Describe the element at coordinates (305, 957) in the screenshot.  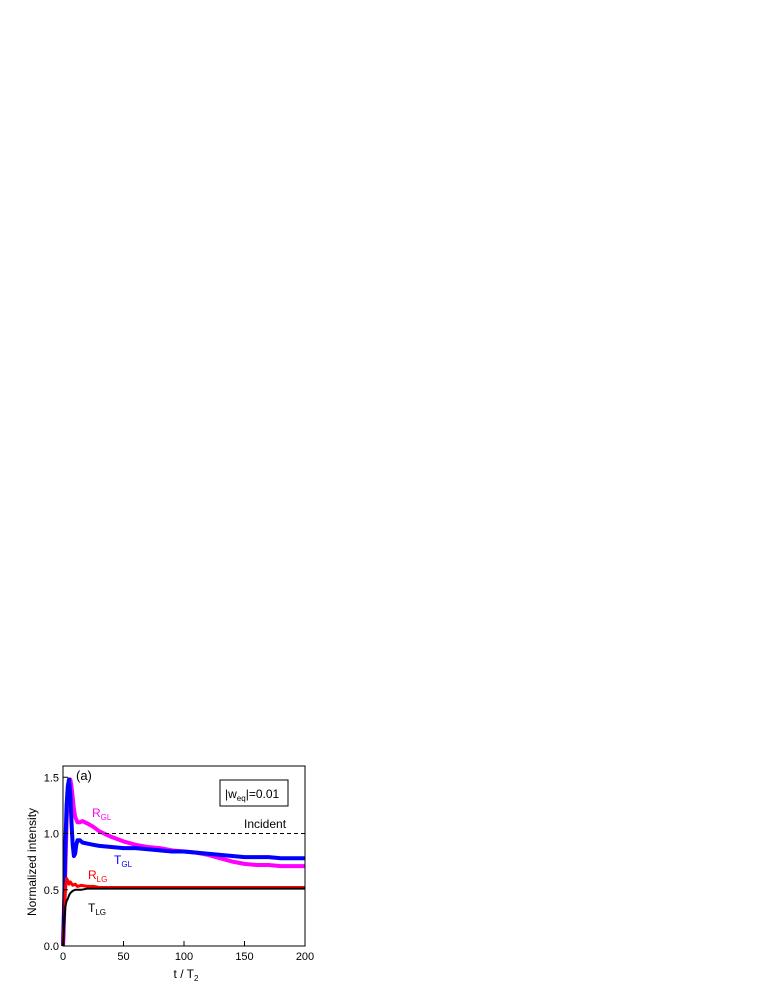
I see `x-tick-label: 200` at that location.